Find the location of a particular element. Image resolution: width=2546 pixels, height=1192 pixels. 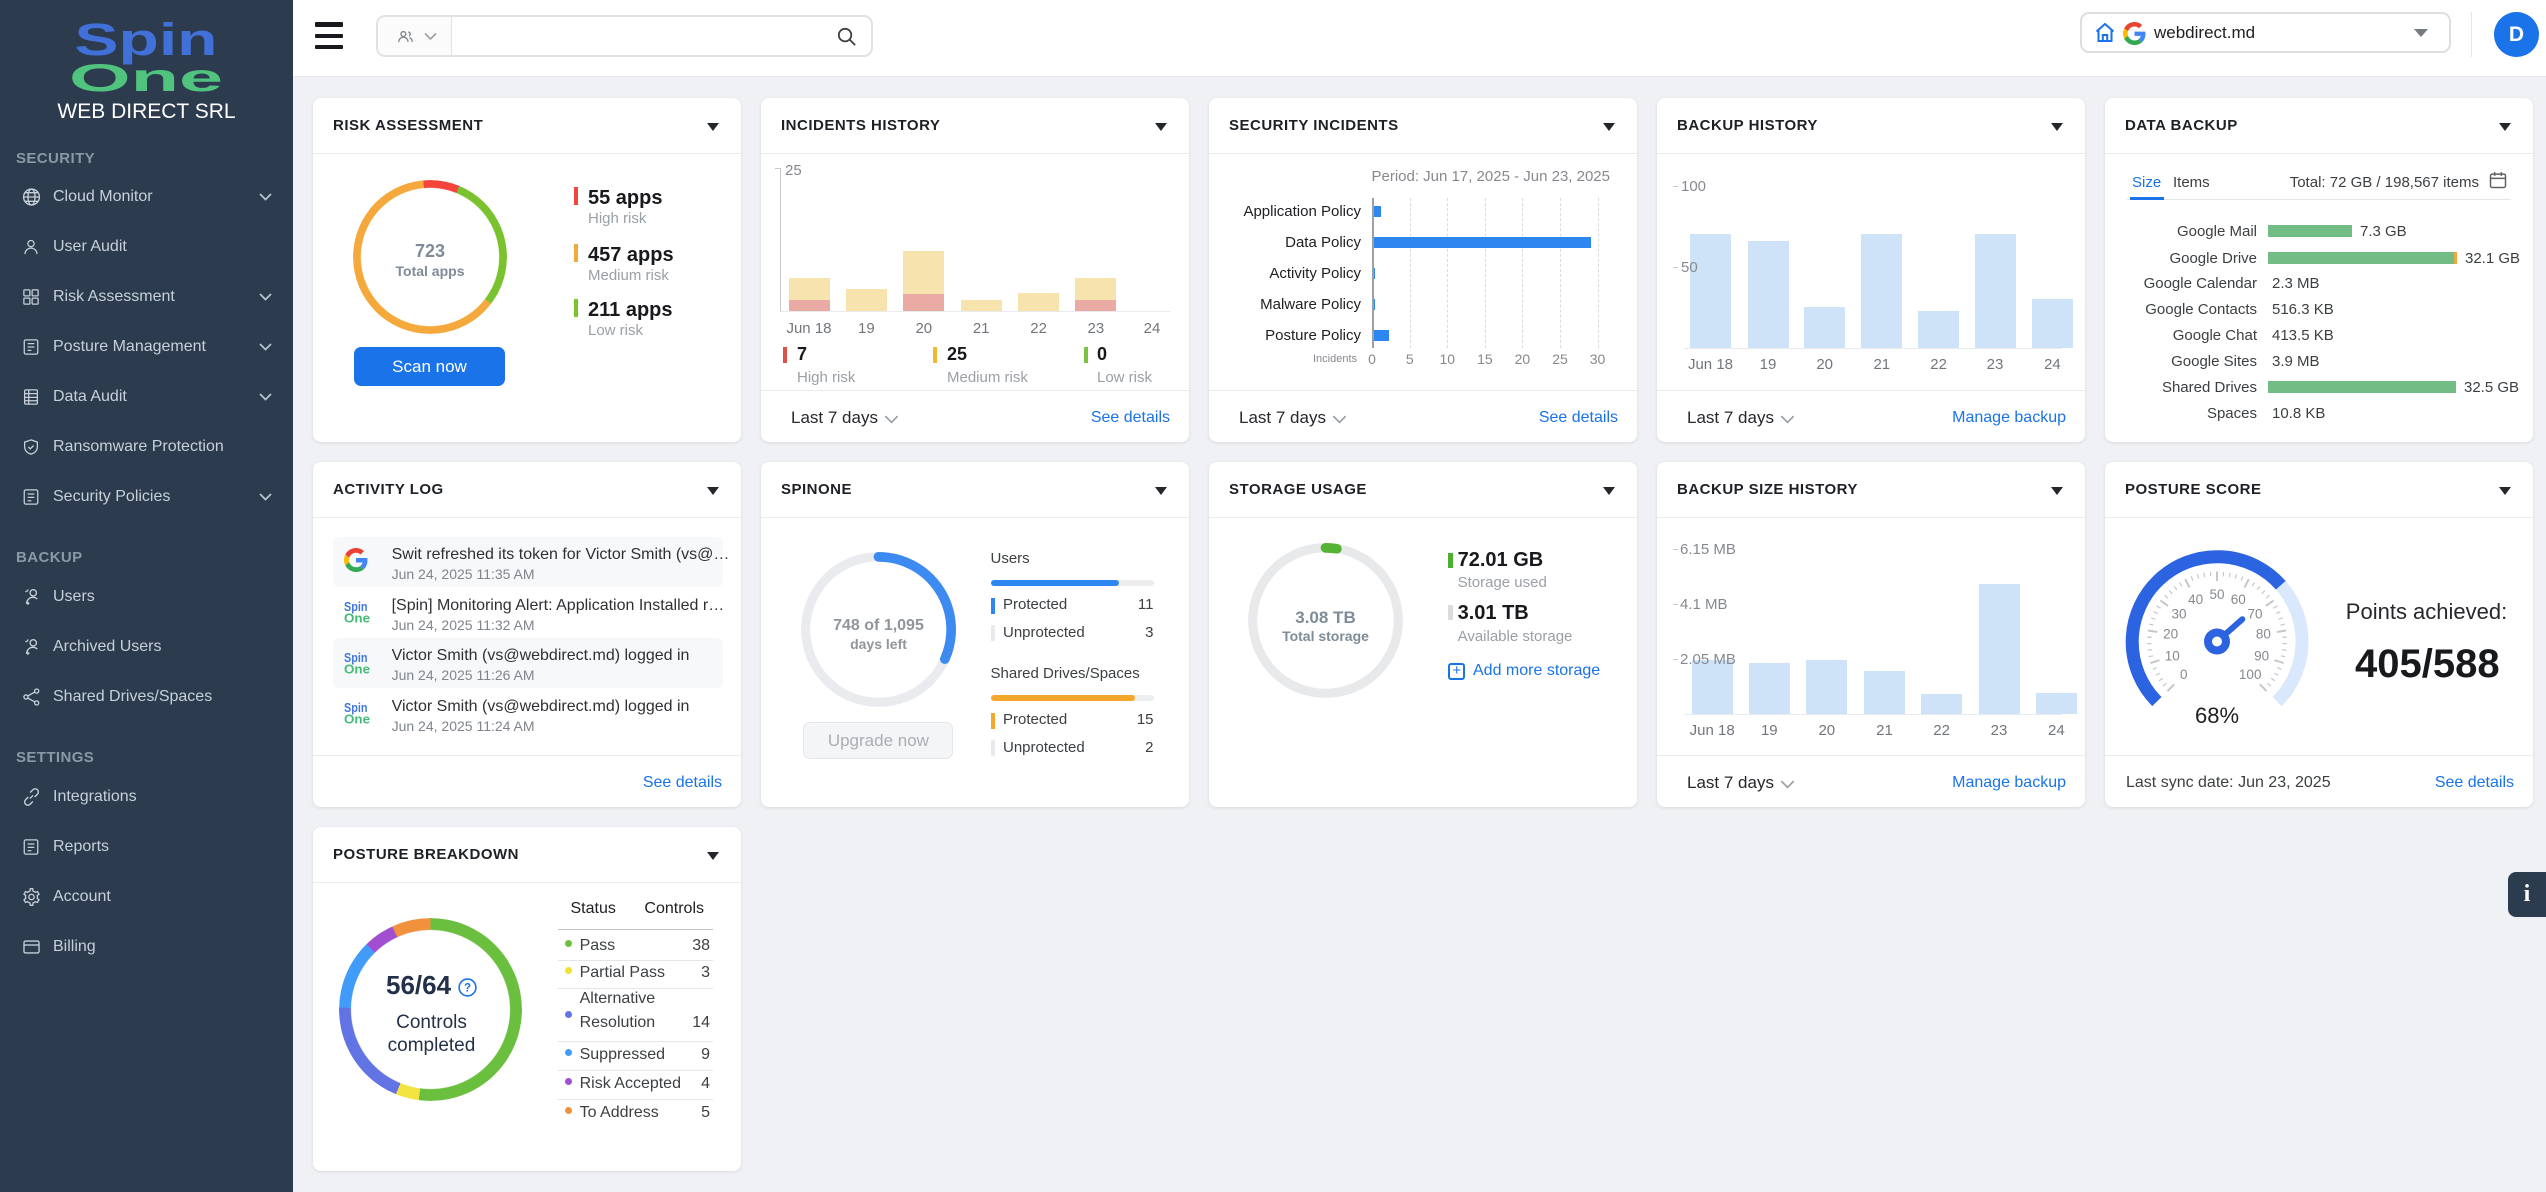

svg-text: 90 is located at coordinates (2261, 656).